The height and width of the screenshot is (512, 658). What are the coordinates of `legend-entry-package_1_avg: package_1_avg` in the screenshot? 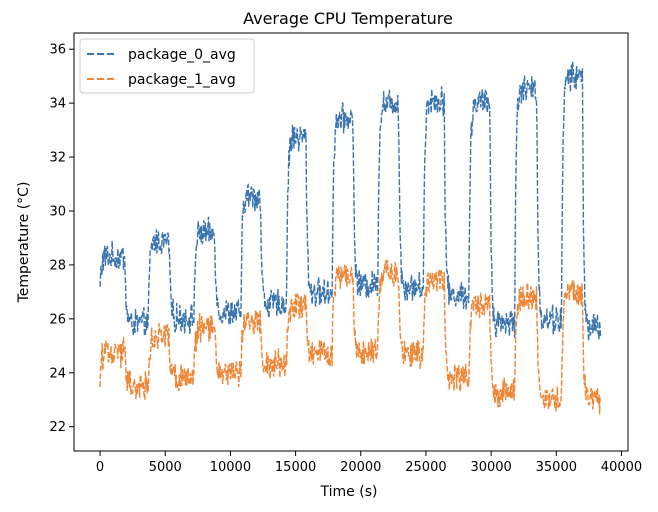 It's located at (182, 80).